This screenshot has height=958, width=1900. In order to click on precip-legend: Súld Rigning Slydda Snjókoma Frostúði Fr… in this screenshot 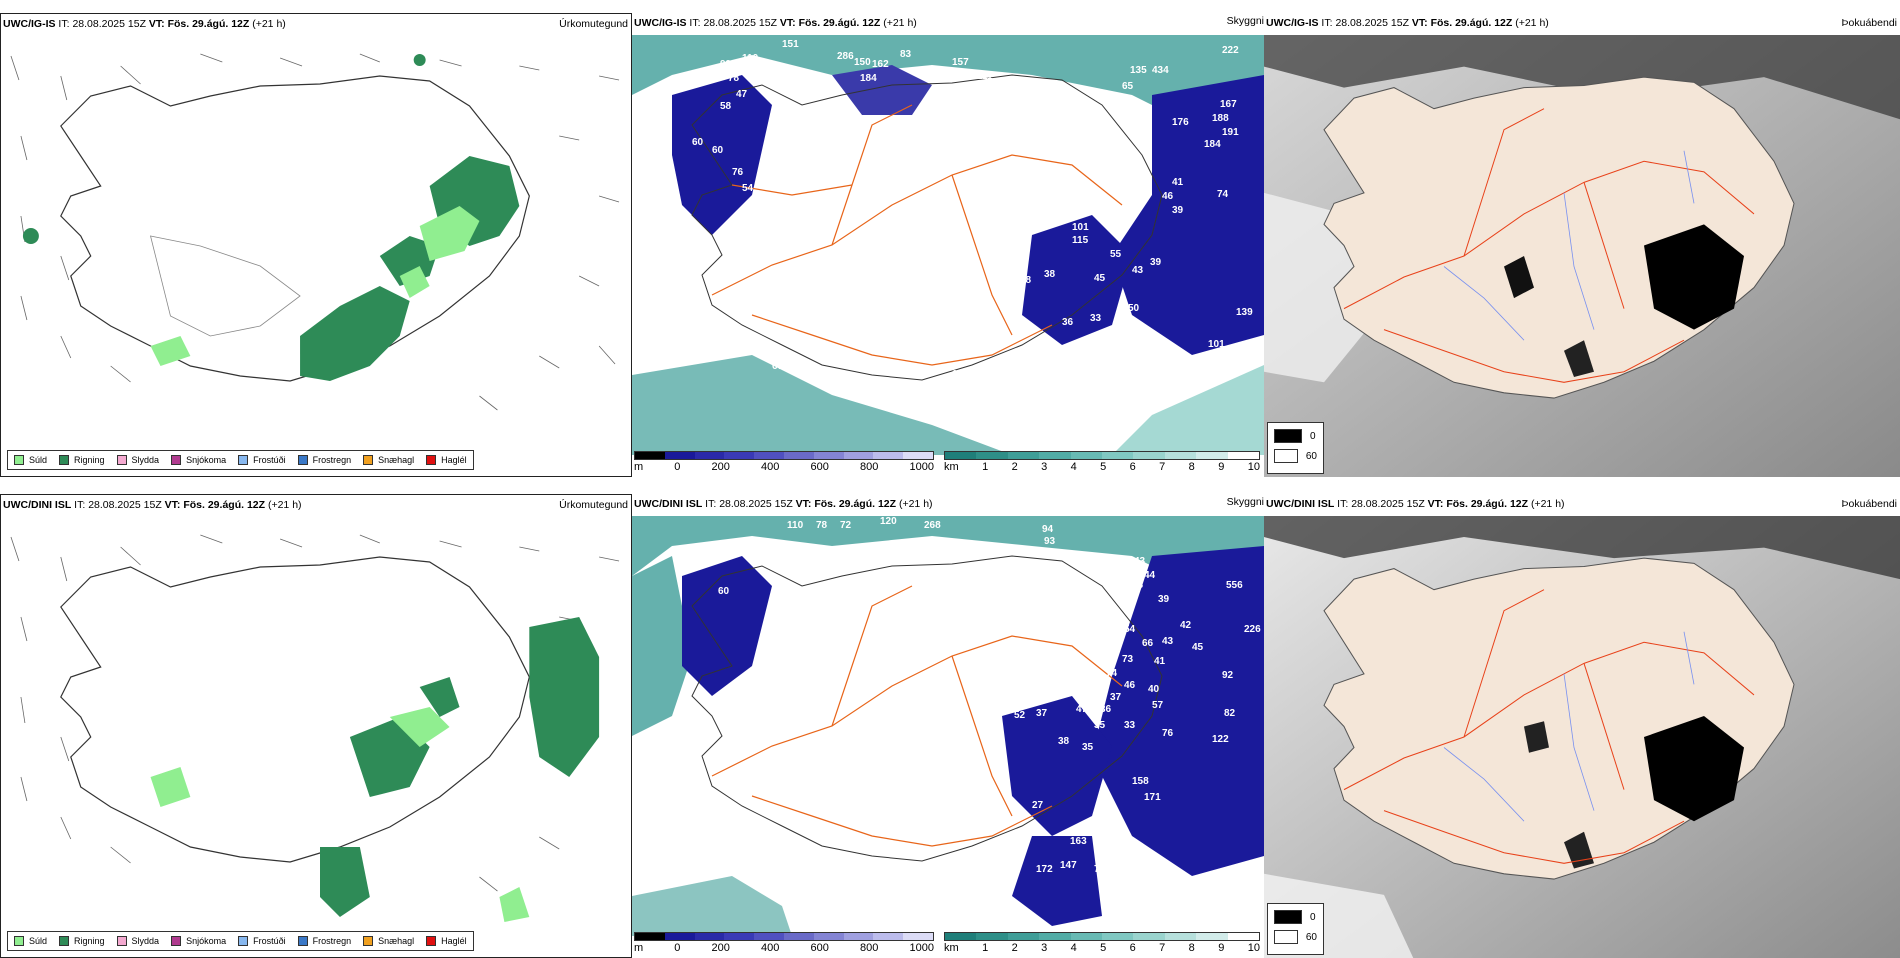, I will do `click(240, 460)`.